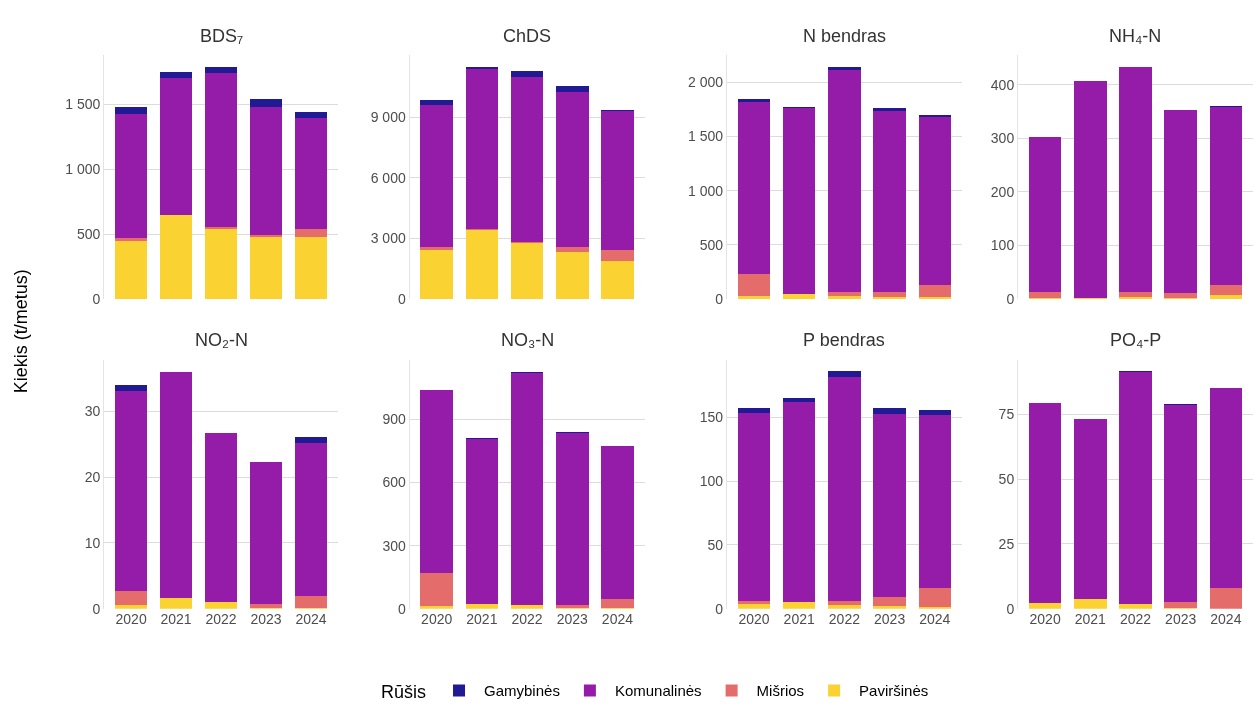 Image resolution: width=1257 pixels, height=713 pixels. Describe the element at coordinates (844, 340) in the screenshot. I see `chart-title: P bendras` at that location.